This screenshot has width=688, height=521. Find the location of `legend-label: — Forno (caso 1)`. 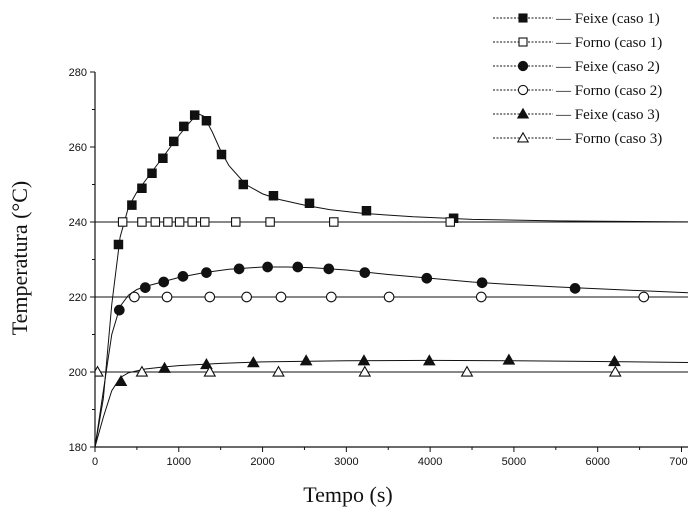

legend-label: — Forno (caso 1) is located at coordinates (608, 43).